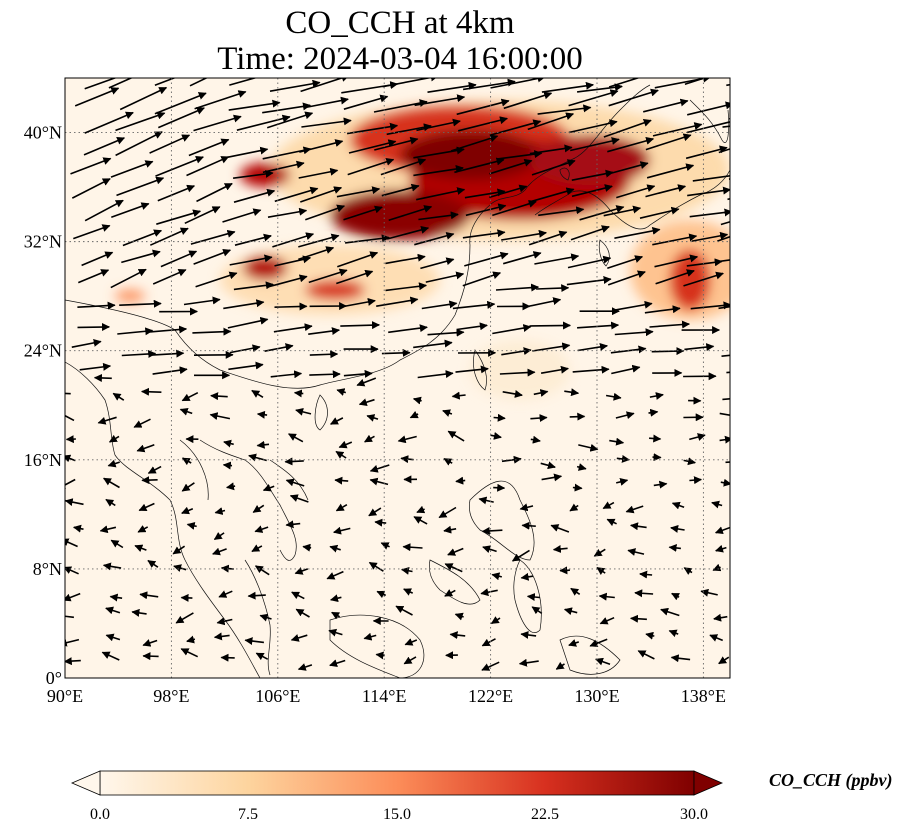 The width and height of the screenshot is (921, 836). Describe the element at coordinates (400, 59) in the screenshot. I see `map-subtitle: Time: 2024-03-04 16:00:00` at that location.